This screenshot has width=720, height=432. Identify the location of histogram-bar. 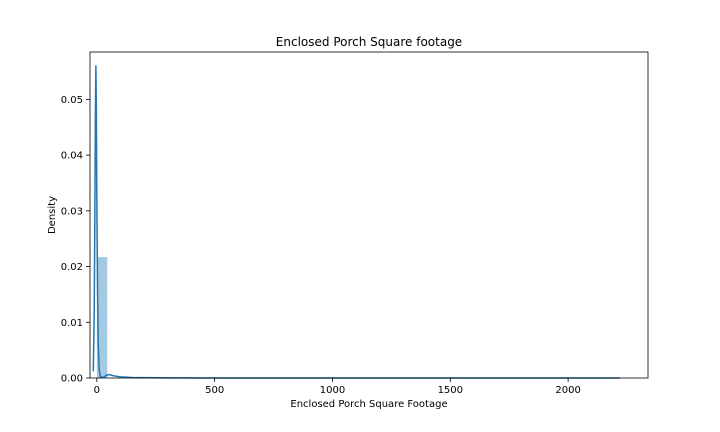
(102, 317).